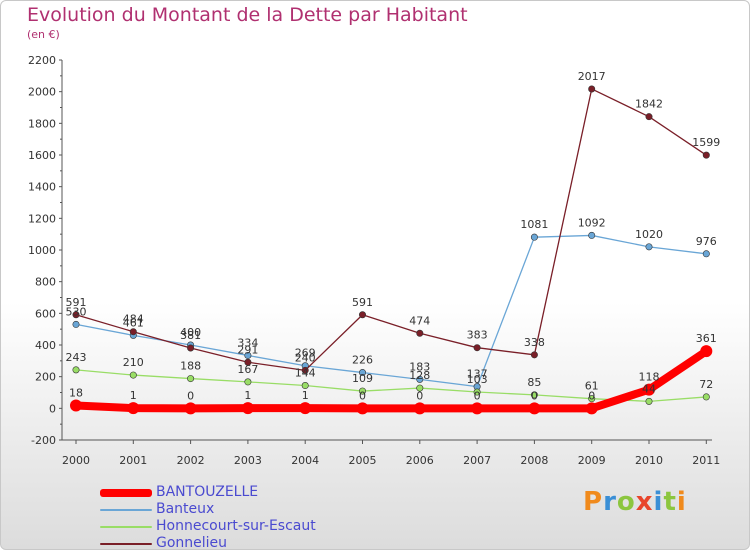 The image size is (750, 552). What do you see at coordinates (419, 320) in the screenshot?
I see `data-label: 474` at bounding box center [419, 320].